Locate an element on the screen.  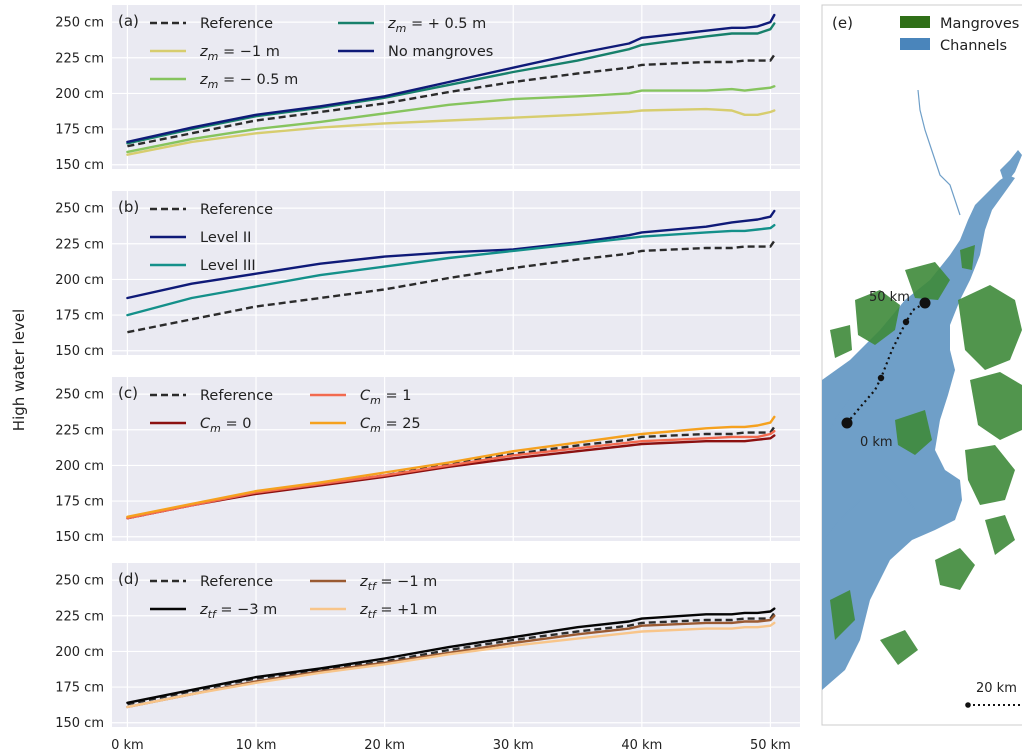
legend-label-channels: Channels is located at coordinates (973, 46).